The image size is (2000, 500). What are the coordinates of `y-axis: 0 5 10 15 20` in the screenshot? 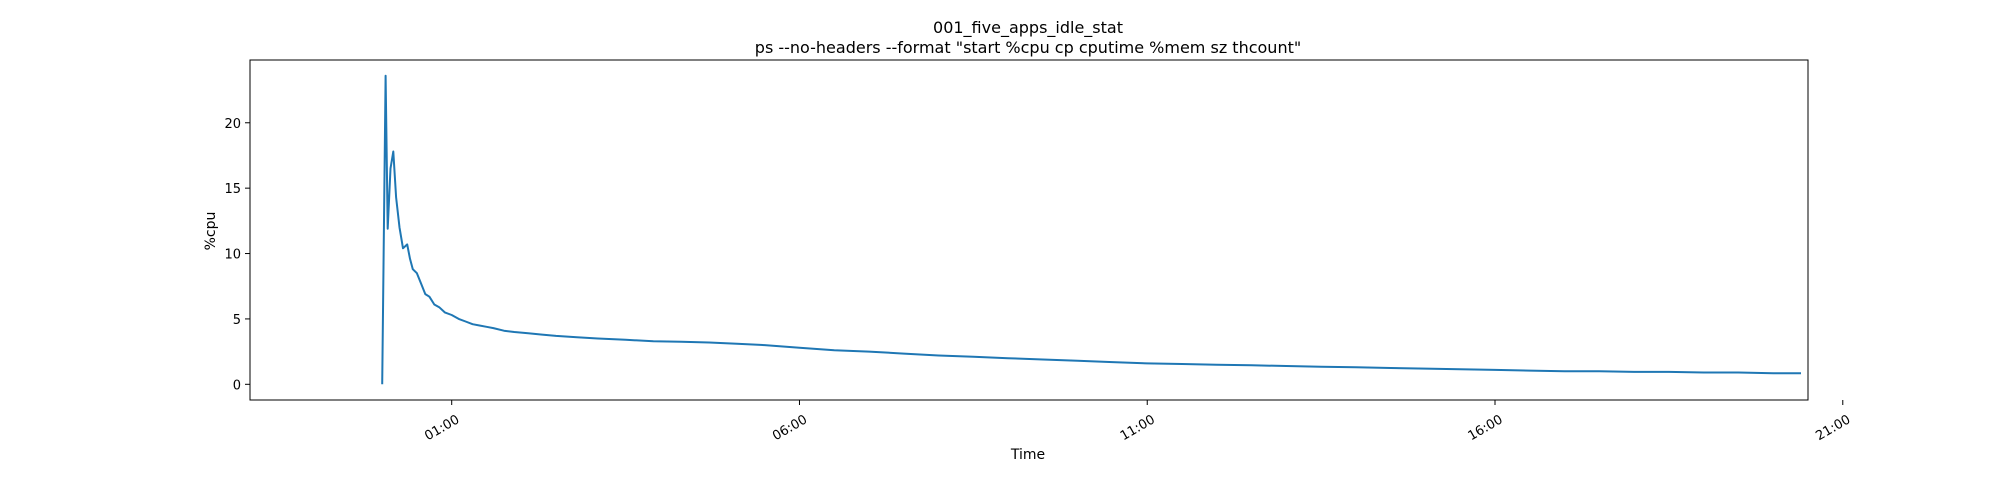 It's located at (237, 255).